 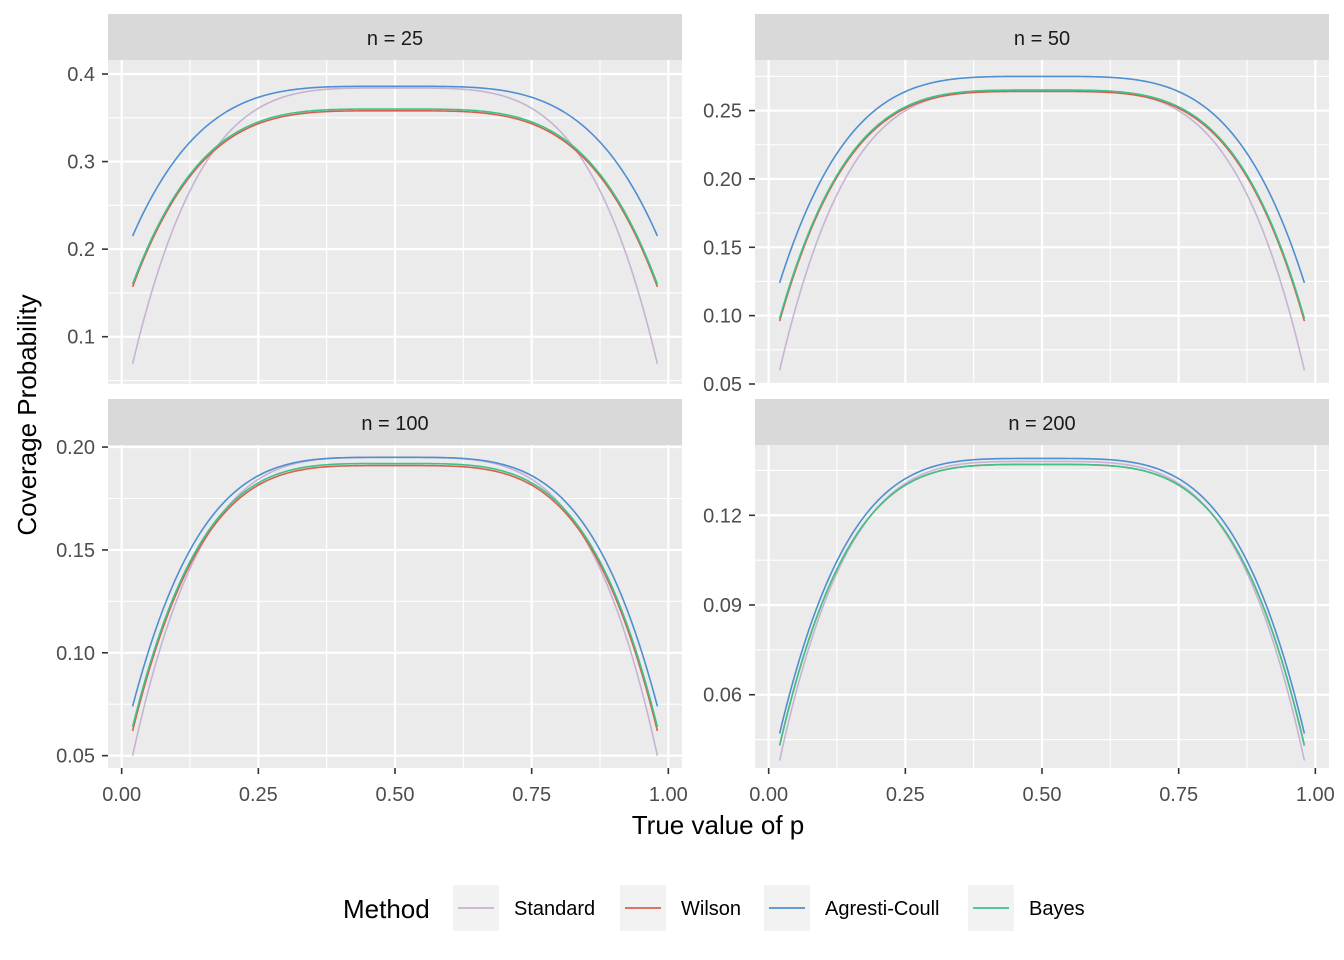 I want to click on facet-strip-label: n = 100, so click(x=394, y=424).